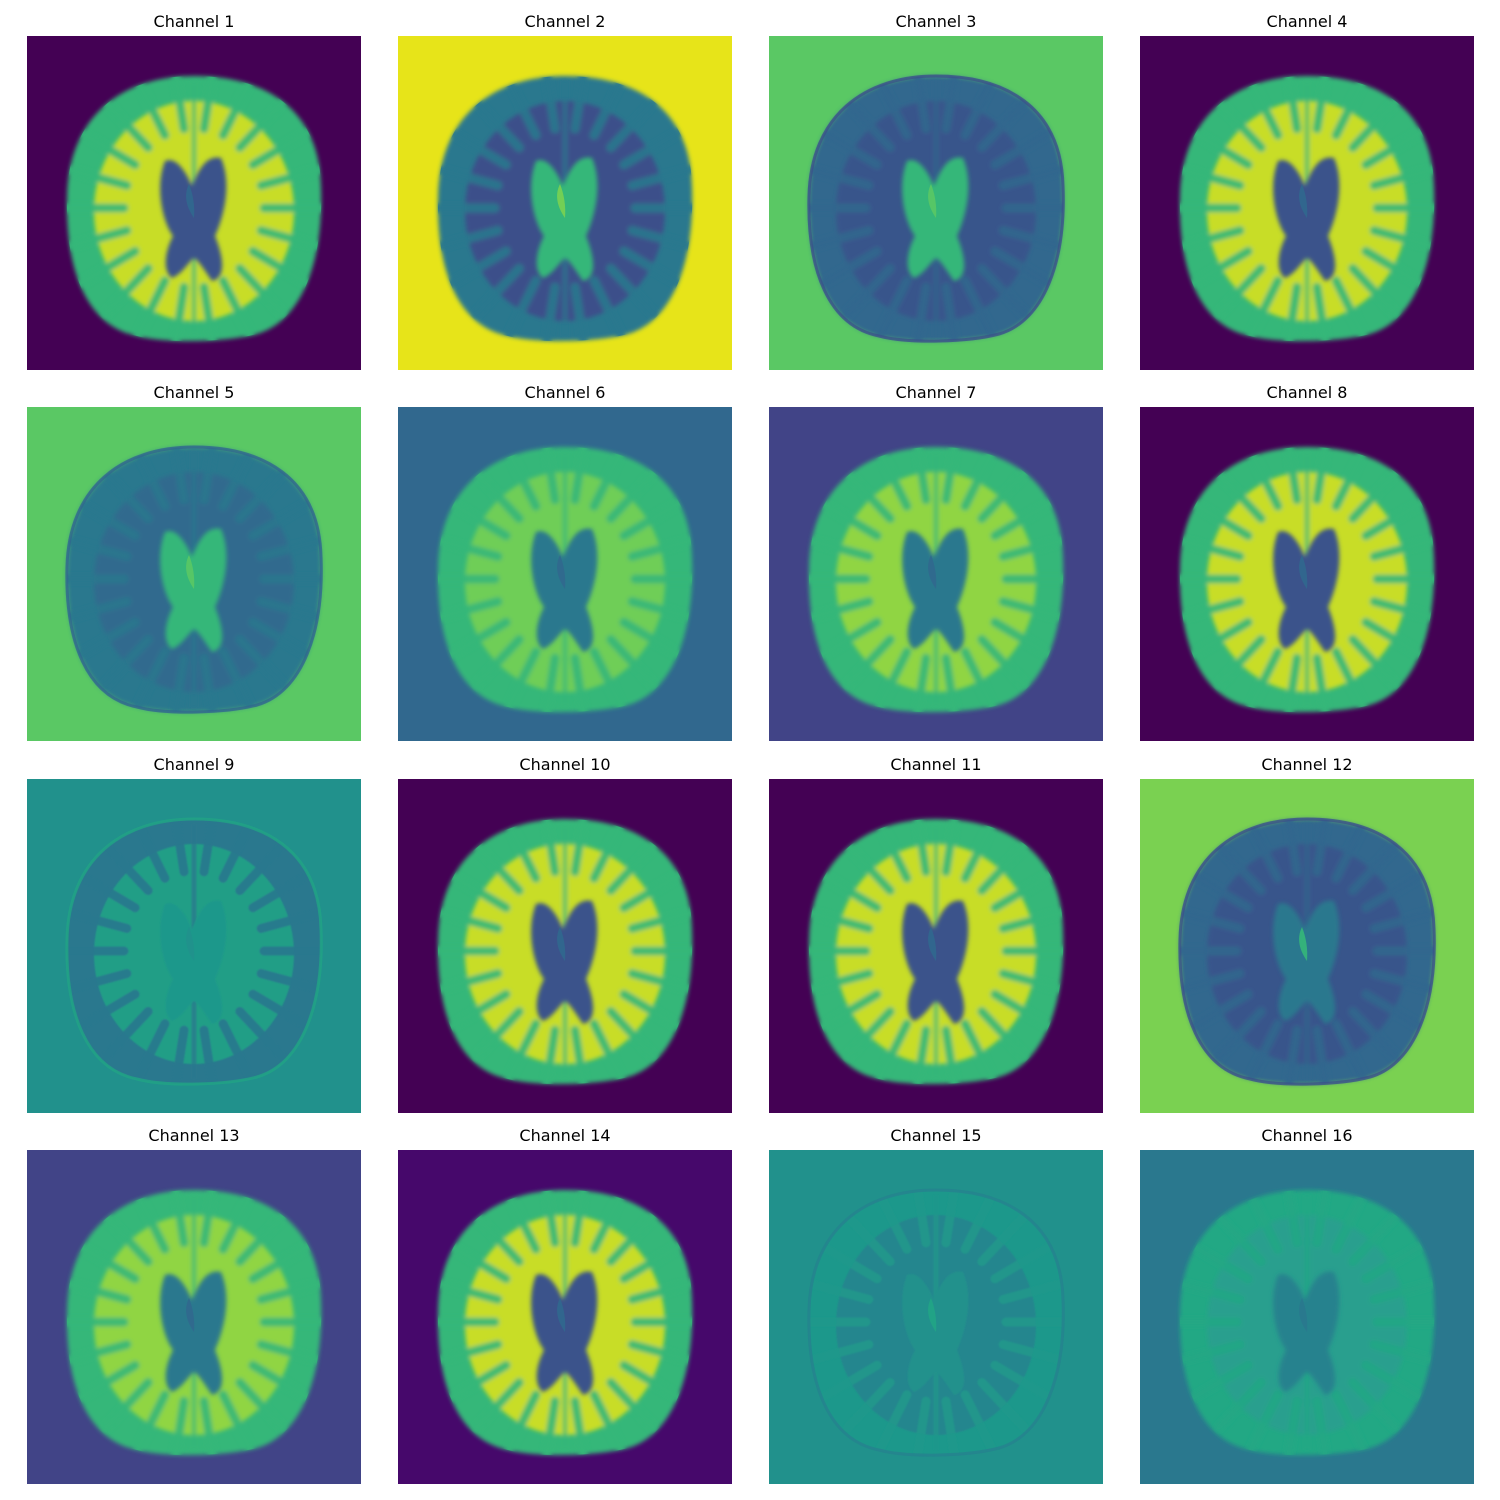  Describe the element at coordinates (194, 21) in the screenshot. I see `channel-title: Channel 1` at that location.